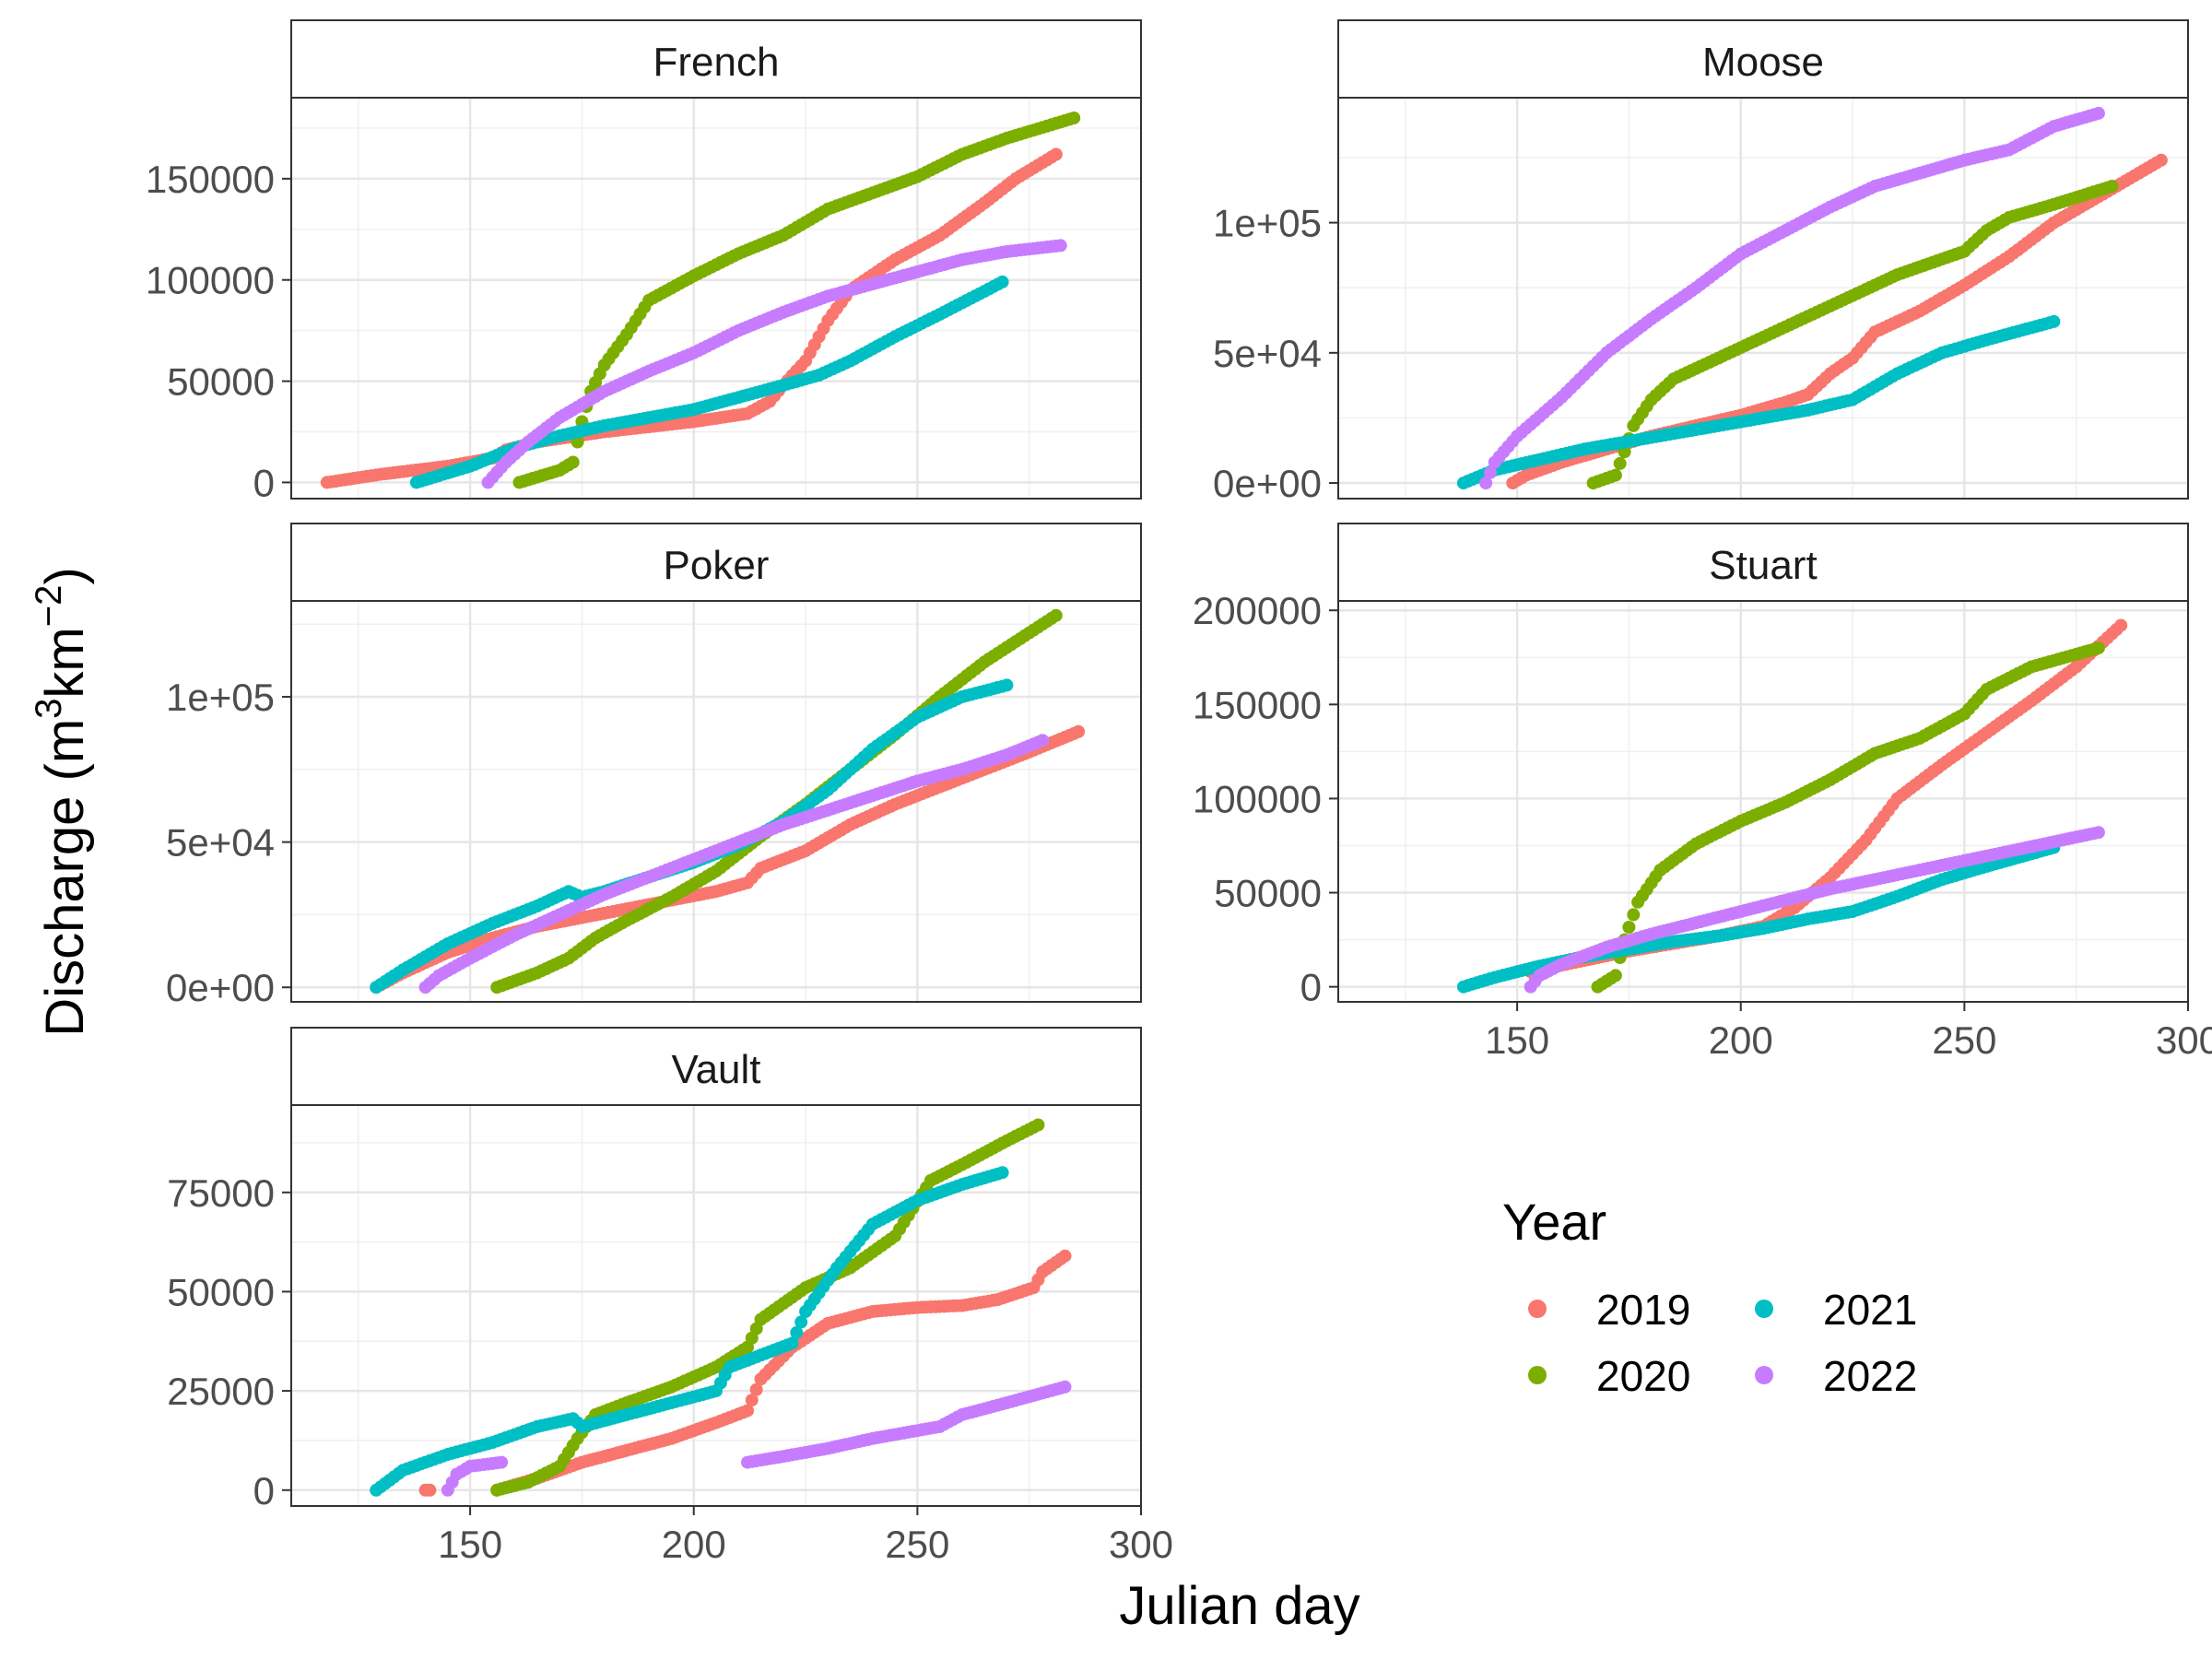 This screenshot has height=1659, width=2212. Describe the element at coordinates (49, 709) in the screenshot. I see `y-axis-title-sup1: 3` at that location.